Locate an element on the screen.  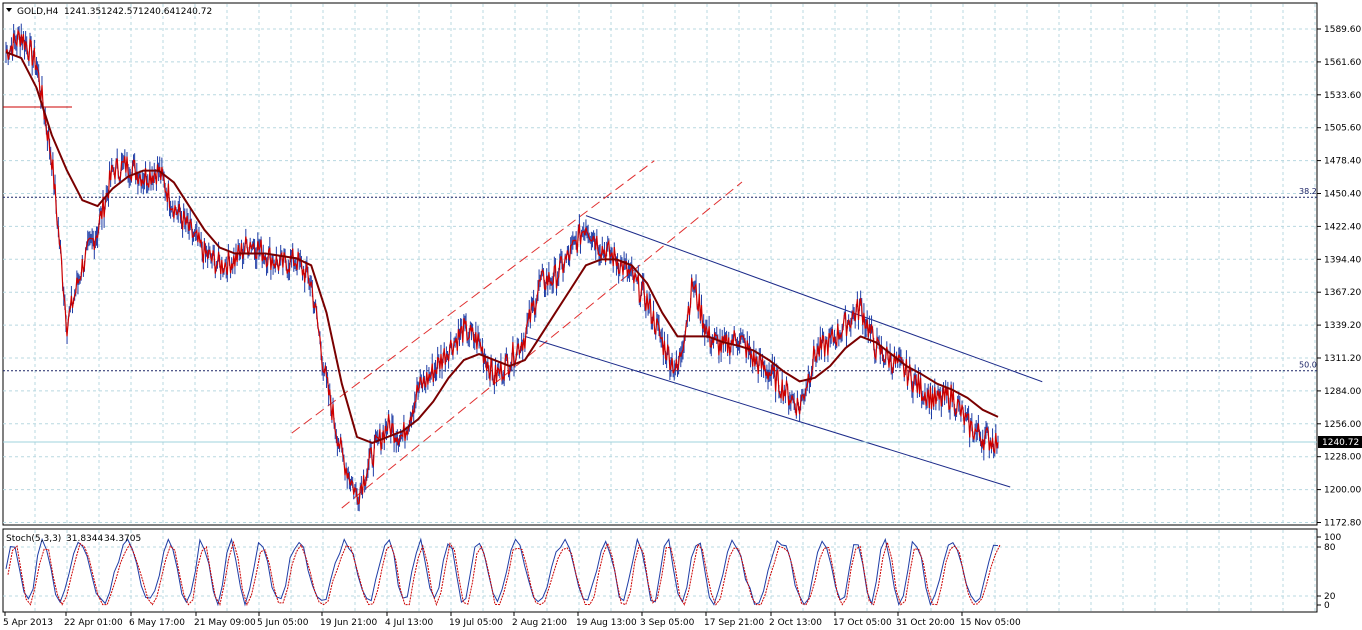
time-axis-label: 5 Jun 05:00 is located at coordinates (283, 623).